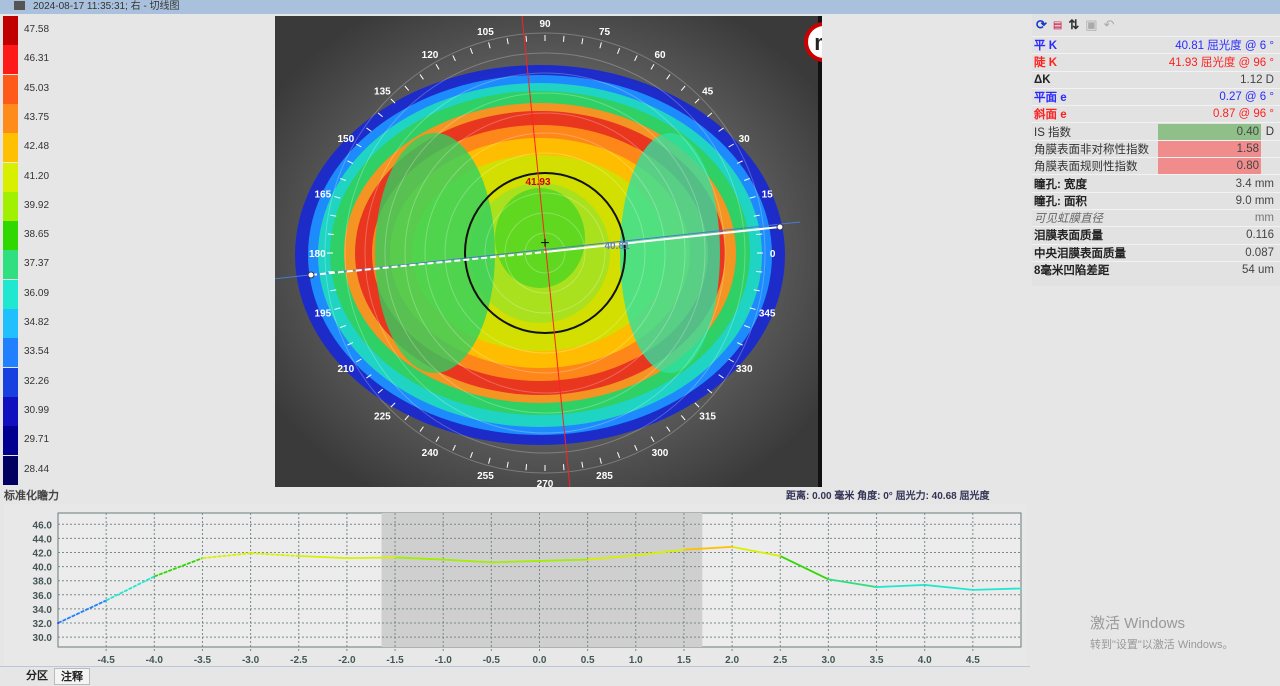 The image size is (1280, 686). I want to click on x-tick-label: -4.0, so click(155, 660).